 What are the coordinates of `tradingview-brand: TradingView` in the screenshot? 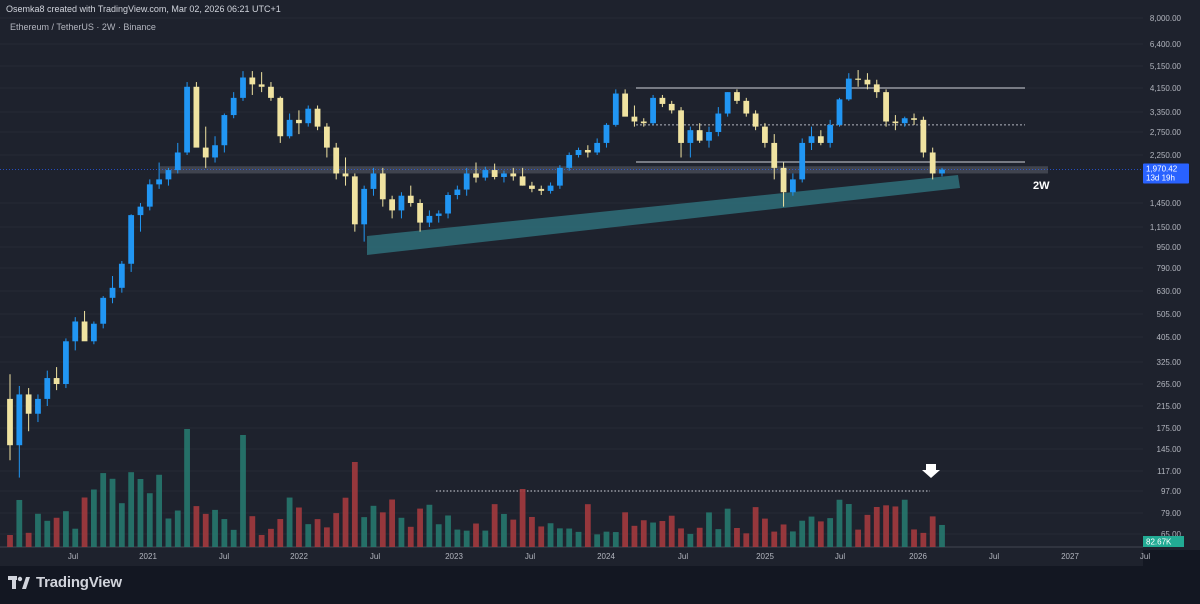 It's located at (65, 582).